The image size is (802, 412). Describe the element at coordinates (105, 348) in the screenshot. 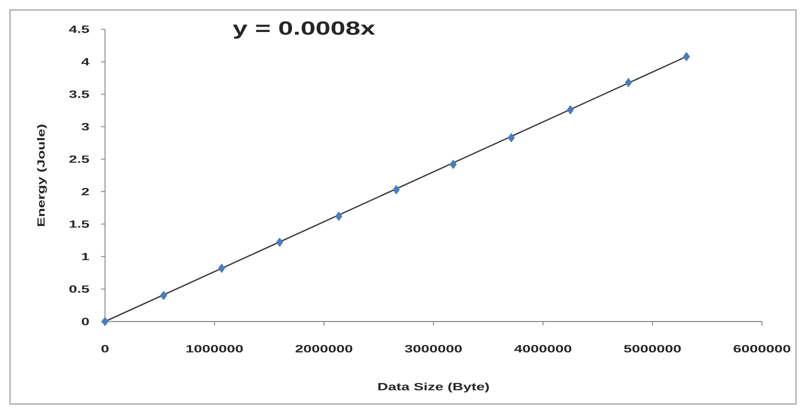

I see `x-tick-label: 0` at that location.